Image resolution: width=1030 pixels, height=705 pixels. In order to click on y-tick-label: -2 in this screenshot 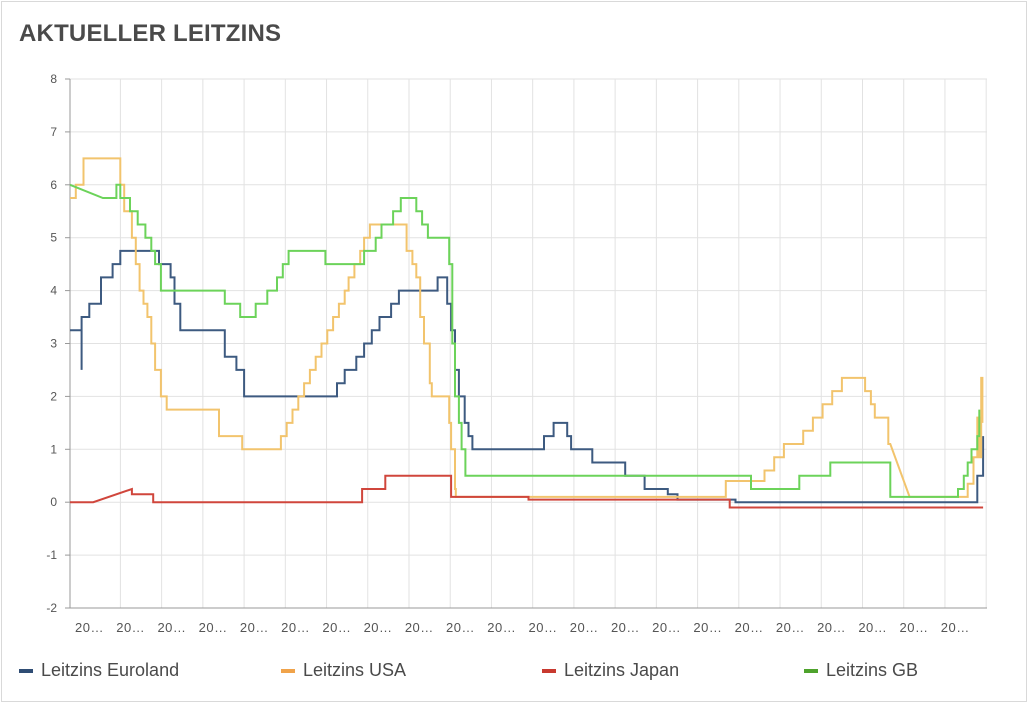, I will do `click(51, 608)`.